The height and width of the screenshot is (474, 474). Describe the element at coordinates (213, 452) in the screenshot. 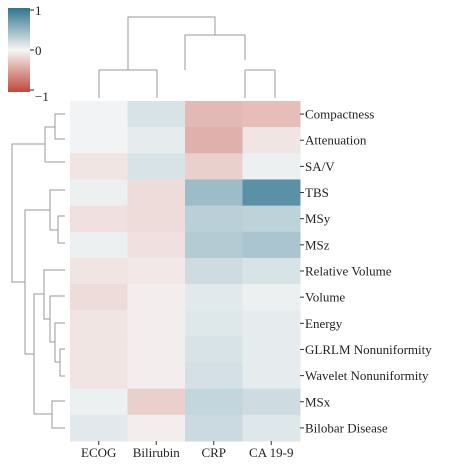

I see `x-tick-label: CRP` at that location.